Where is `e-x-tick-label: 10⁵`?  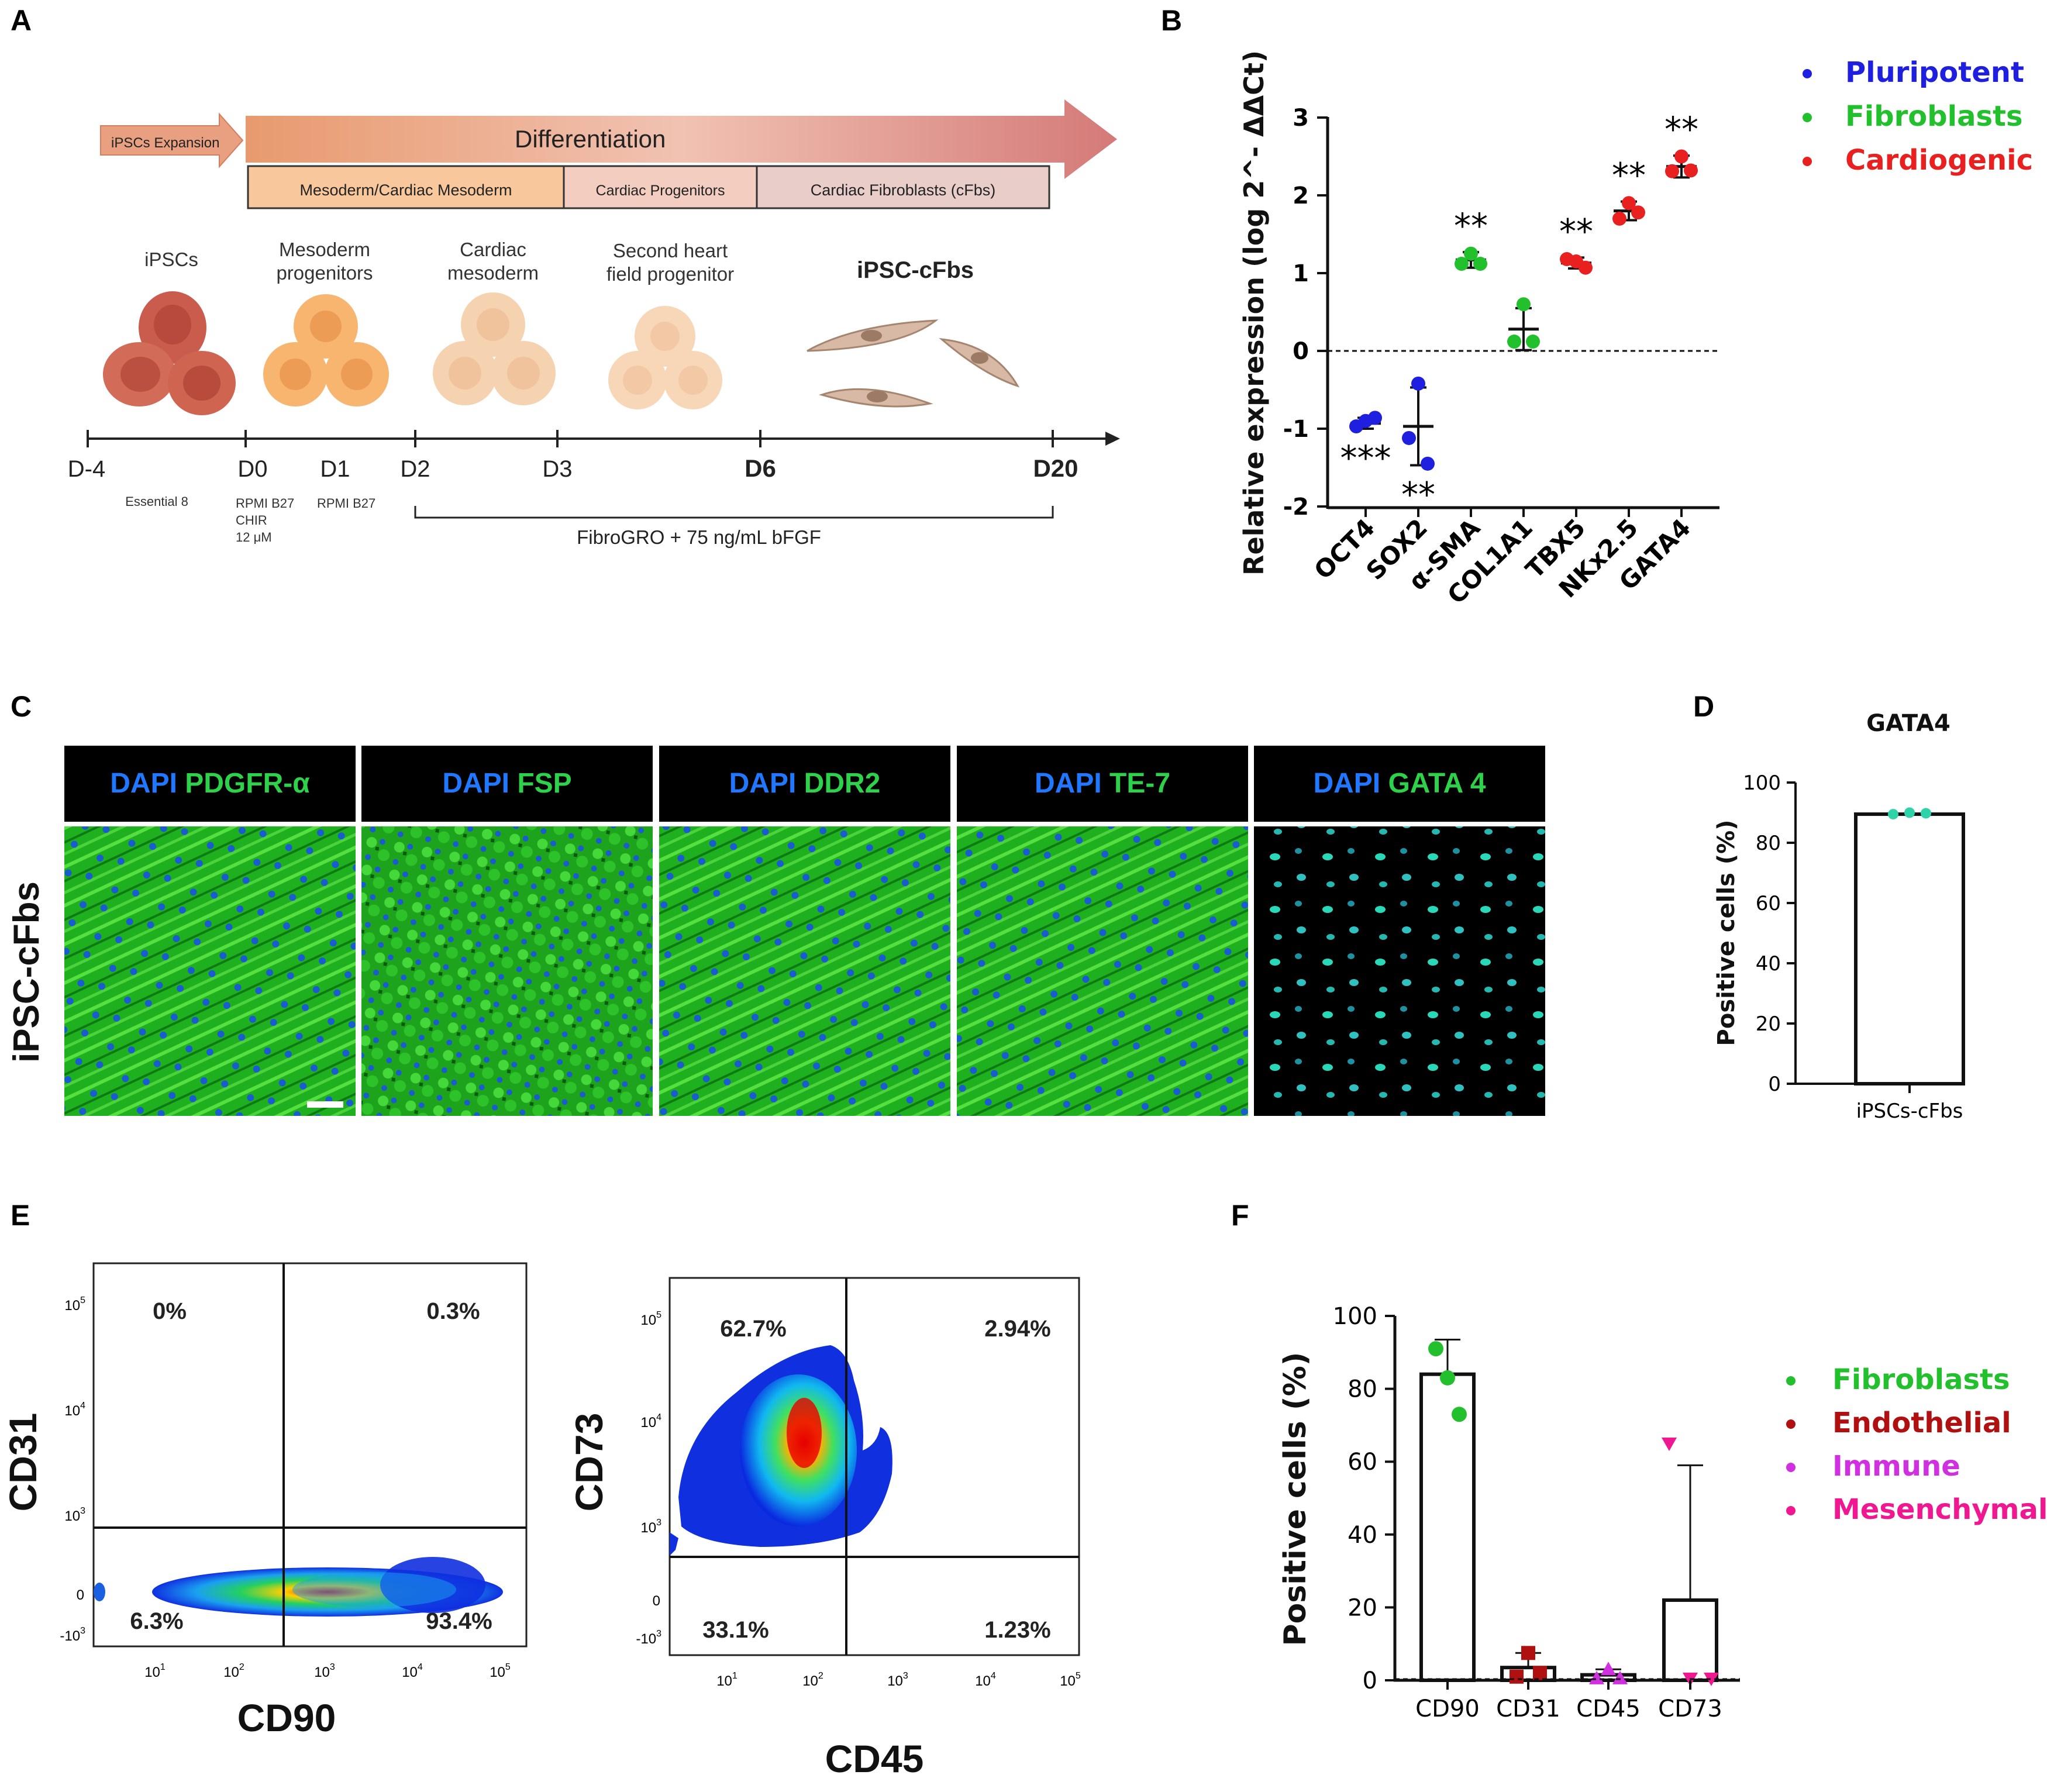
e-x-tick-label: 10⁵ is located at coordinates (500, 1671).